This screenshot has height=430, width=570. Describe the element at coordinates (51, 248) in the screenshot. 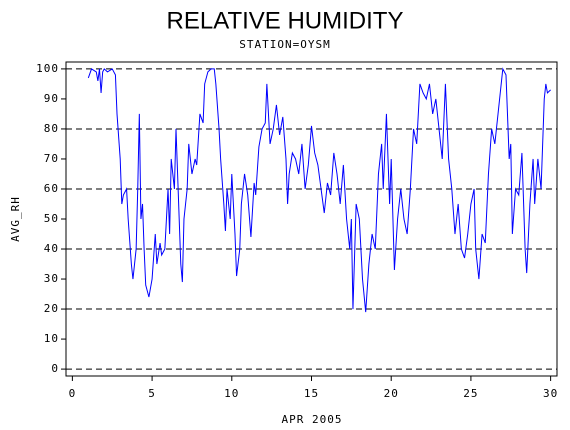

I see `y-tick-label: 40` at that location.